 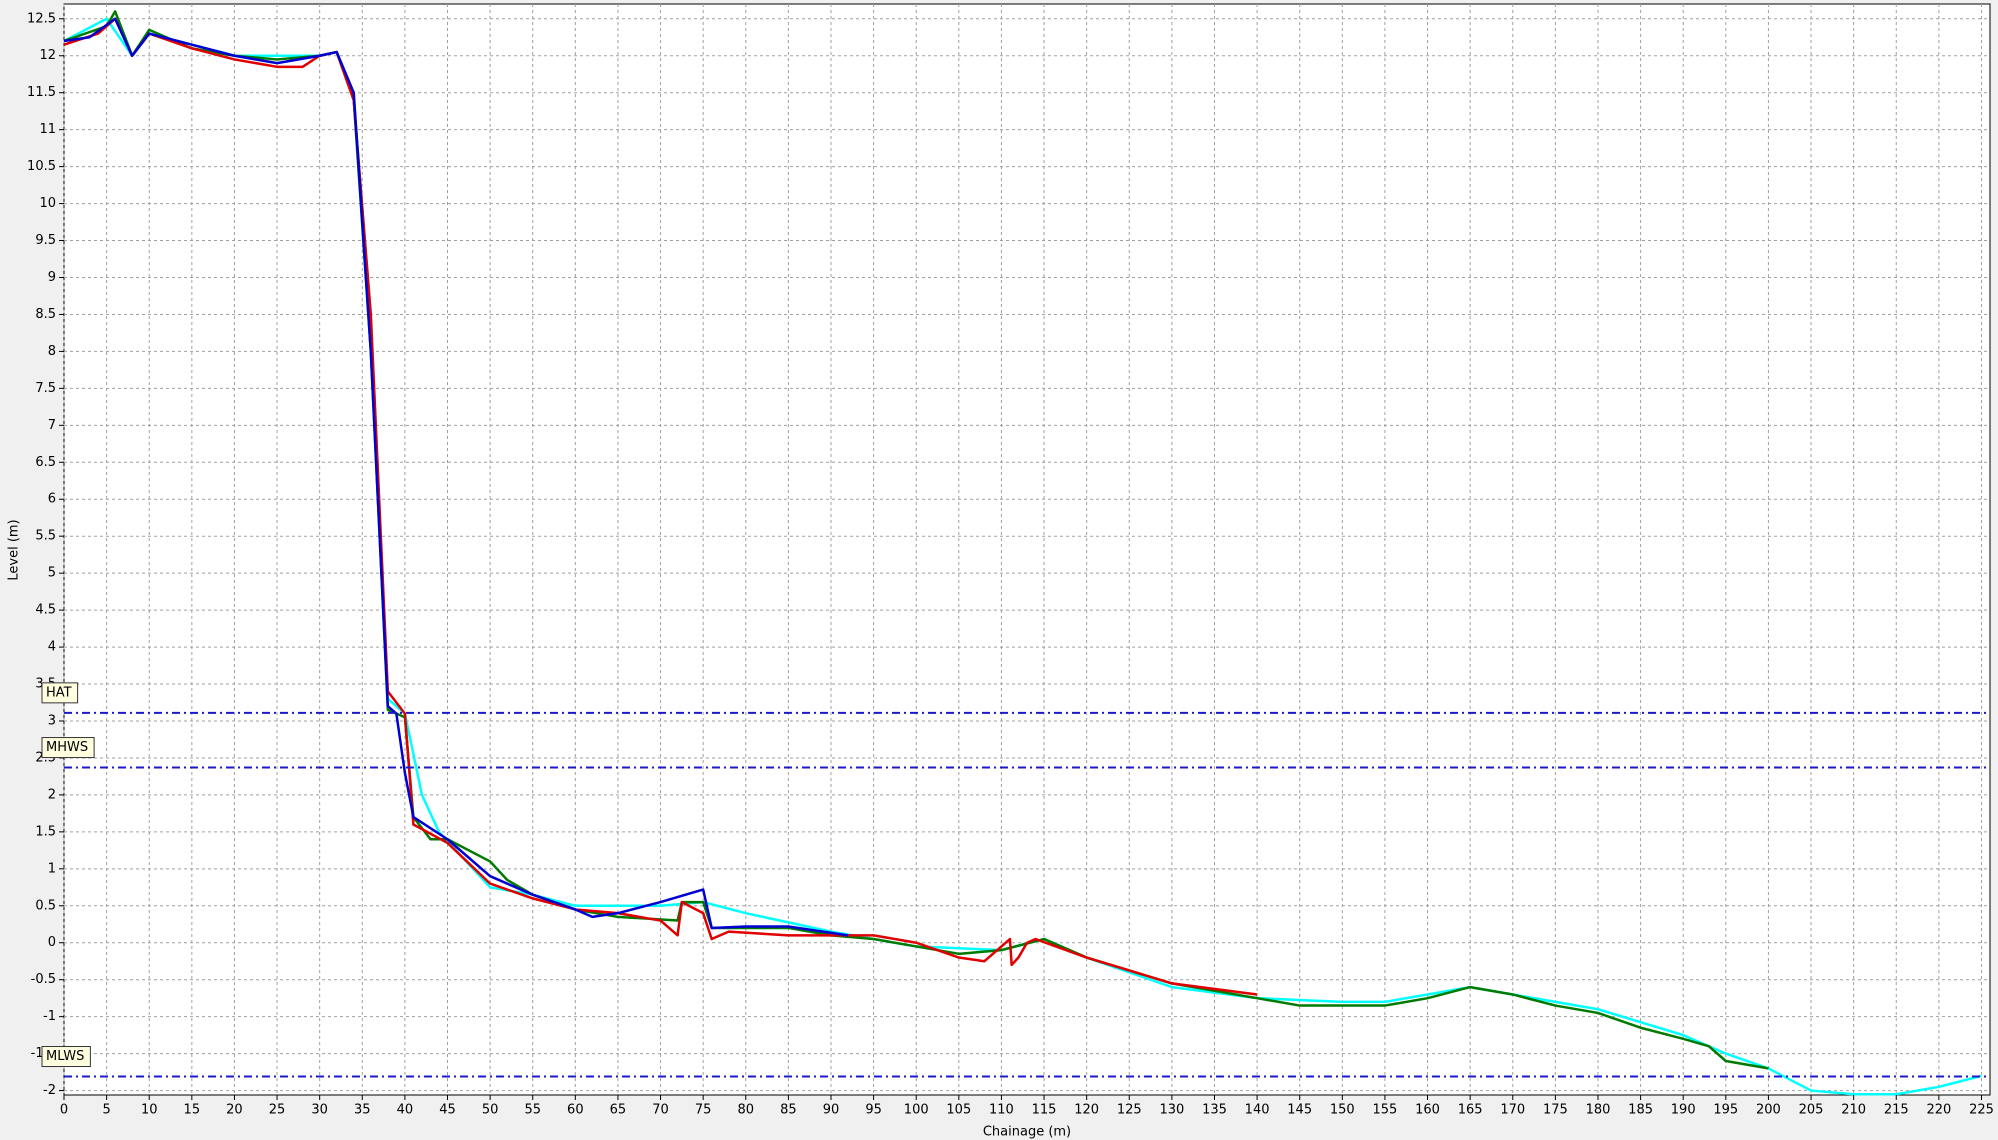 I want to click on x-tick-label: 195, so click(x=1725, y=1110).